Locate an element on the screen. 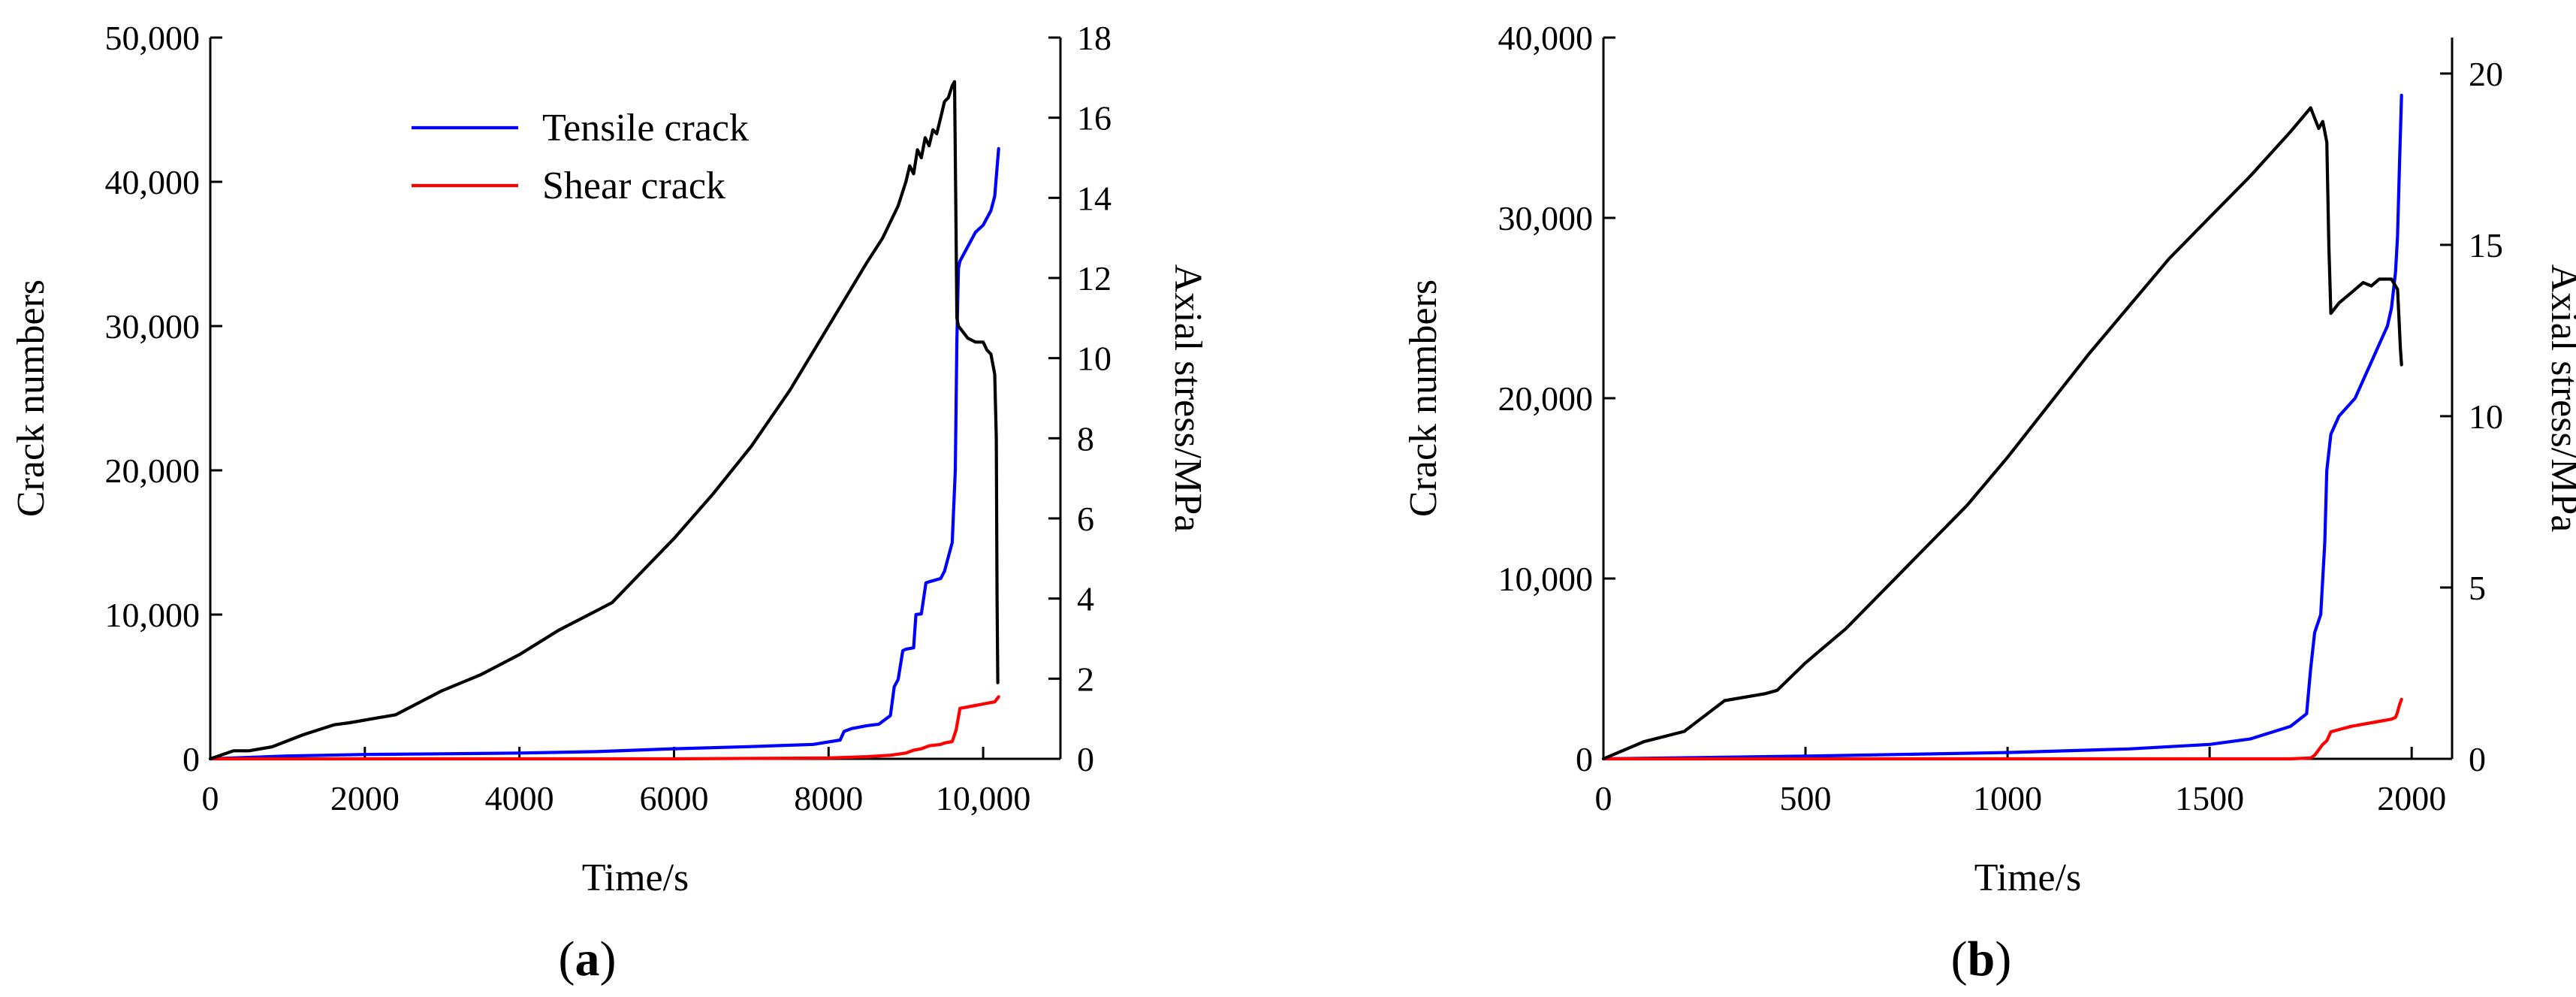  legend-label-tensile: Tensile crack is located at coordinates (645, 128).